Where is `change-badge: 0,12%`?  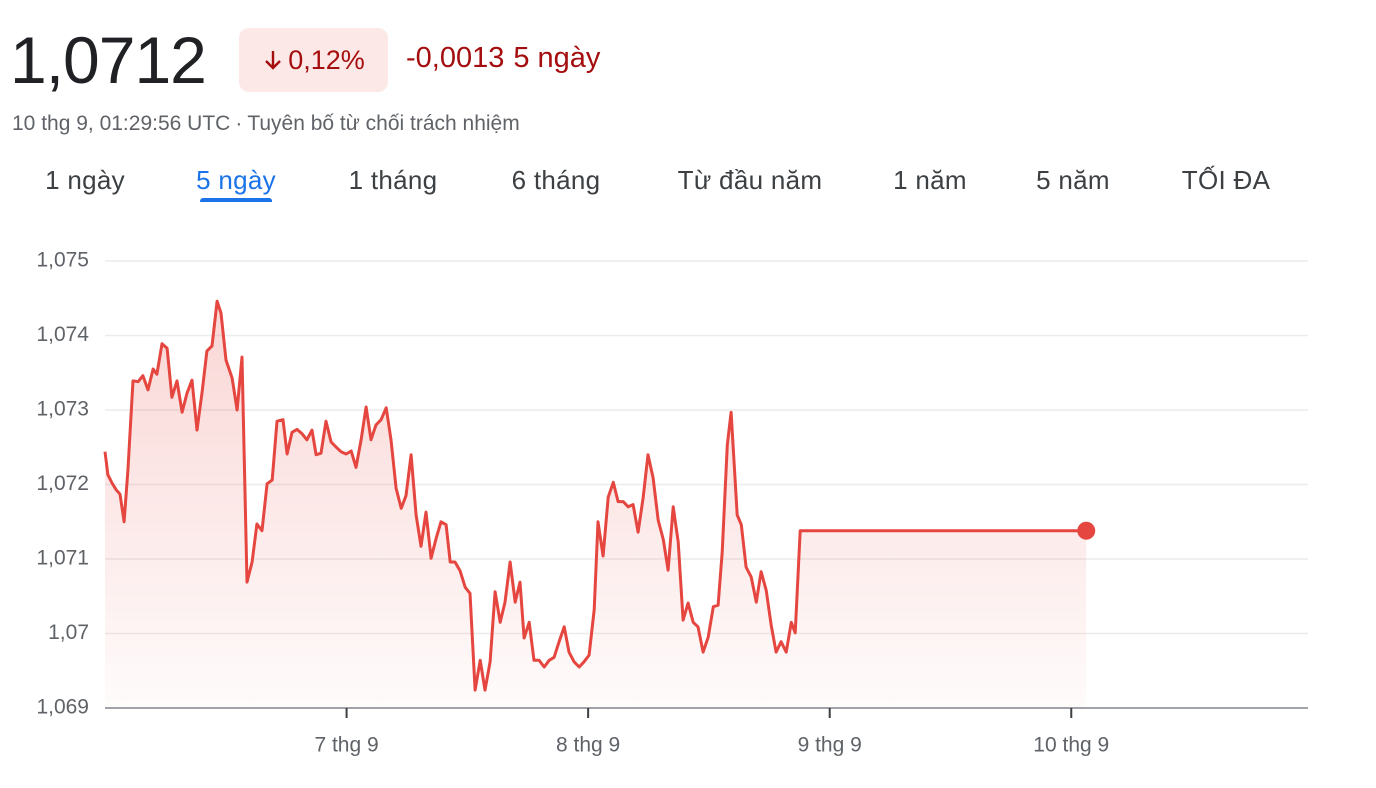 change-badge: 0,12% is located at coordinates (313, 60).